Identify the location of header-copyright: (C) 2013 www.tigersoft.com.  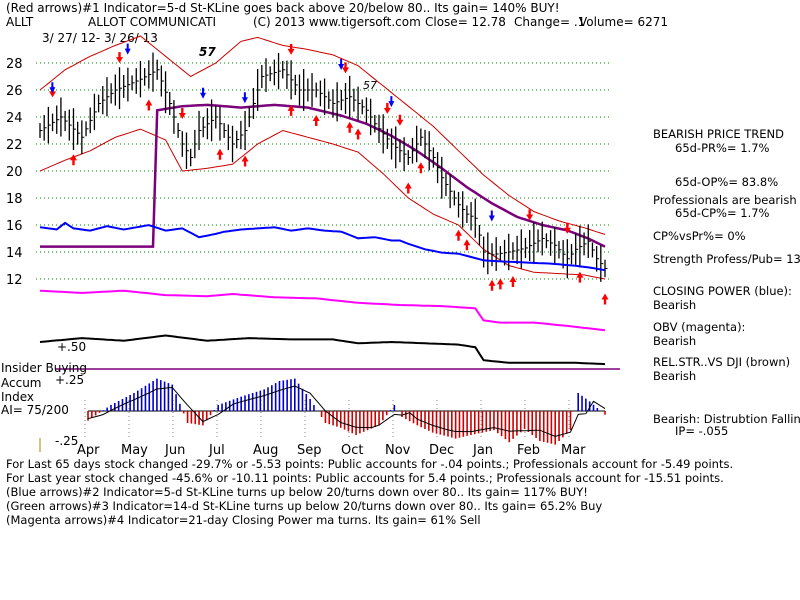
(337, 22).